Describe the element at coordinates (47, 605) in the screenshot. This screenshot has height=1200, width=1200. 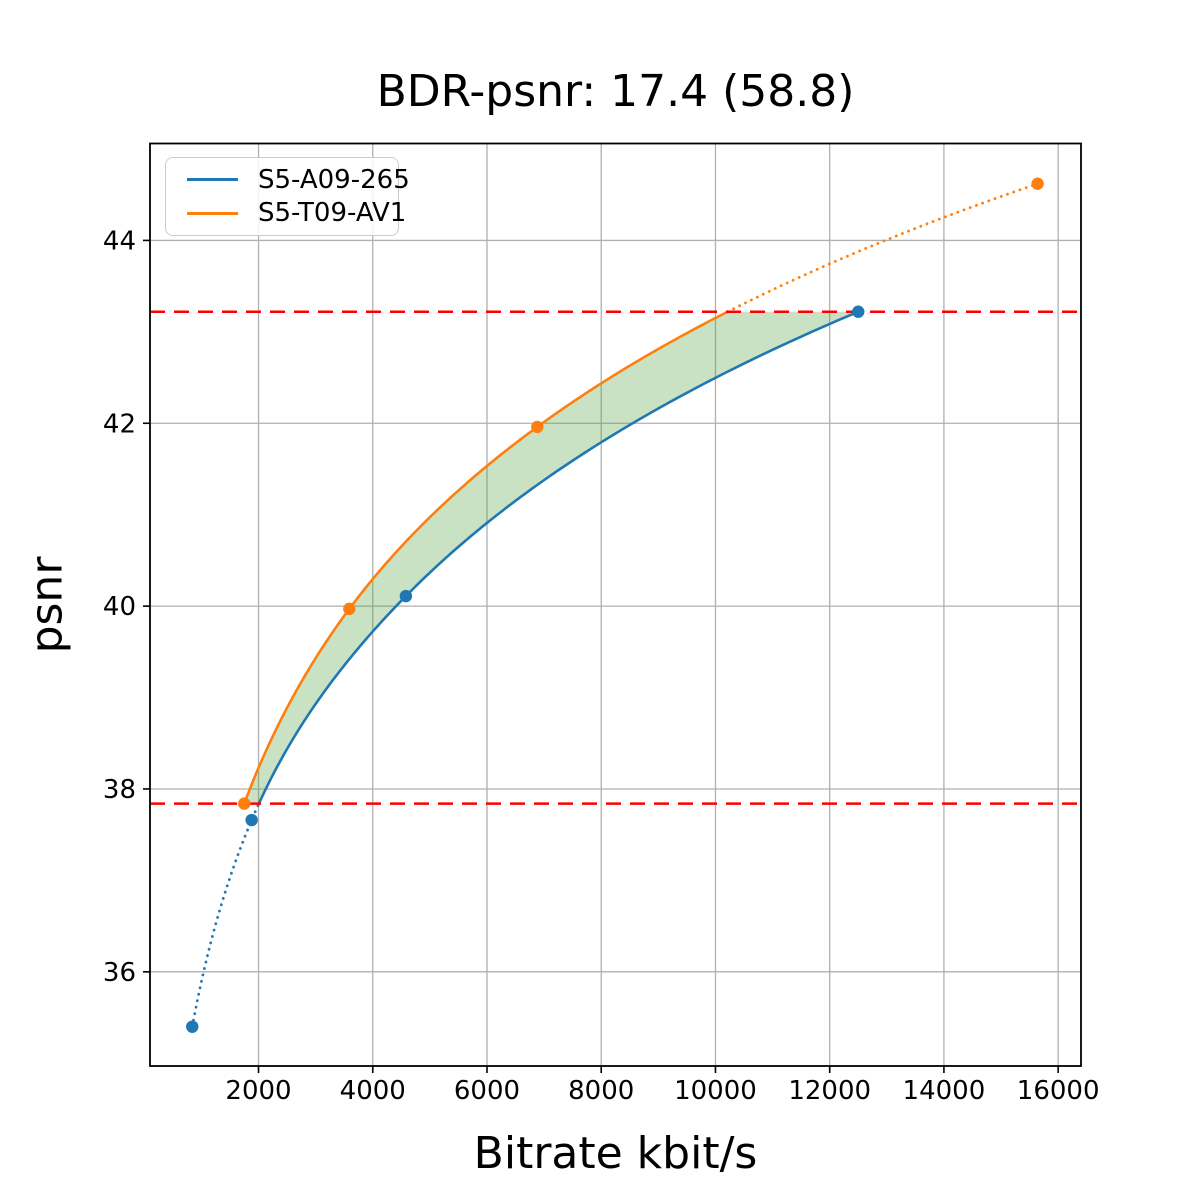
I see `y-axis-label: psnr` at that location.